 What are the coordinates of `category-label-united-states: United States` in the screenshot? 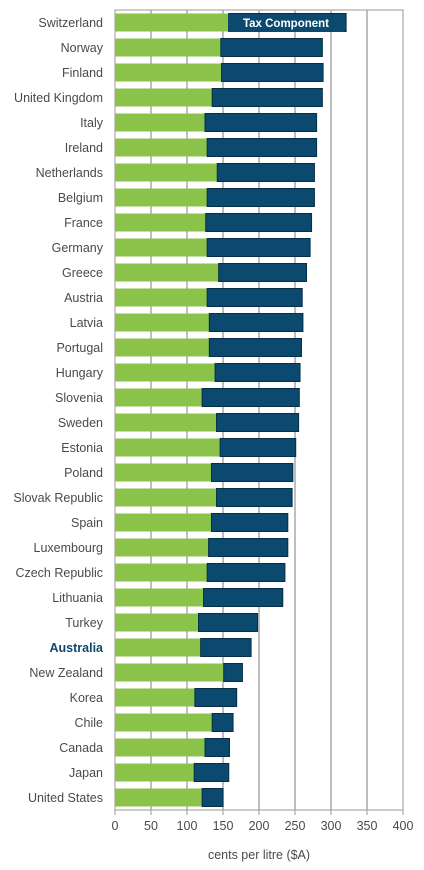 It's located at (65, 798).